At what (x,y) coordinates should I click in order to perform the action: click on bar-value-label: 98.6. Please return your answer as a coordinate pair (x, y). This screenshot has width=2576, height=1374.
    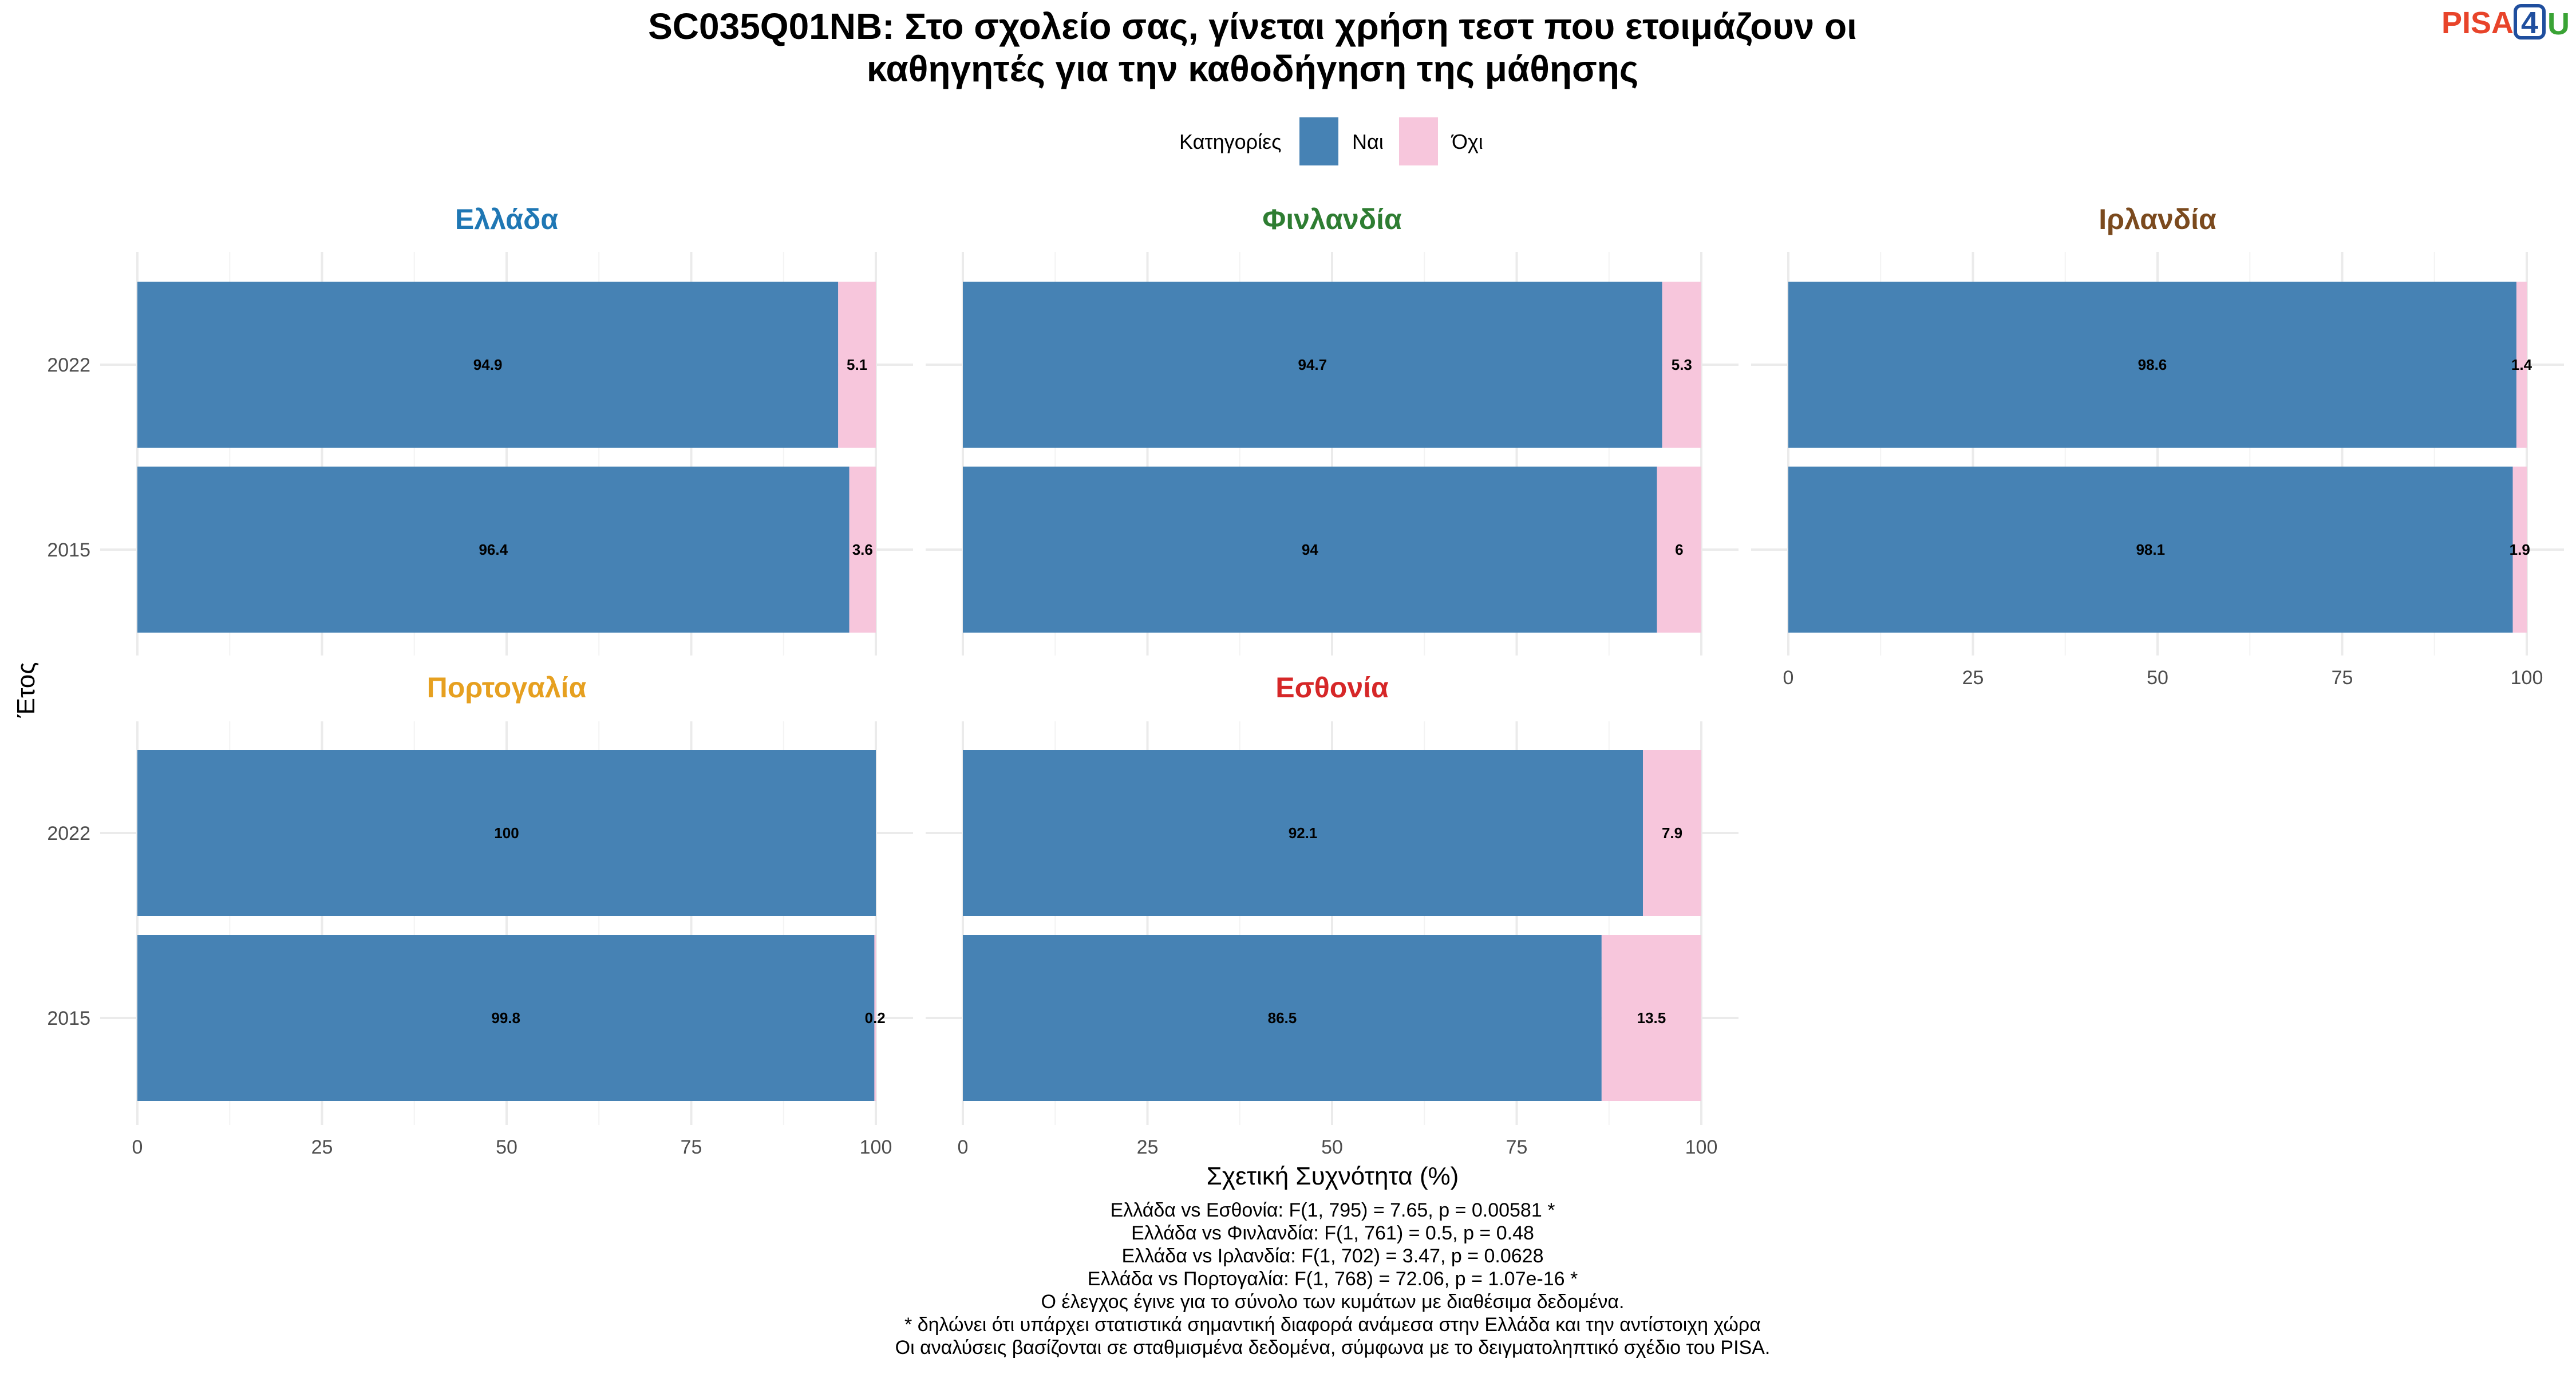
    Looking at the image, I should click on (2152, 364).